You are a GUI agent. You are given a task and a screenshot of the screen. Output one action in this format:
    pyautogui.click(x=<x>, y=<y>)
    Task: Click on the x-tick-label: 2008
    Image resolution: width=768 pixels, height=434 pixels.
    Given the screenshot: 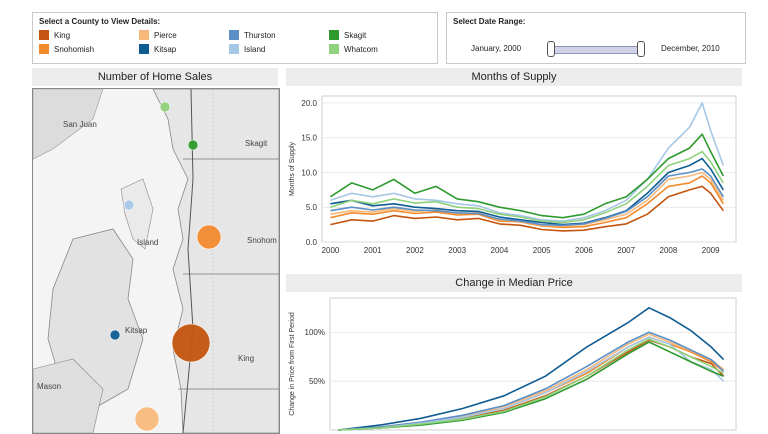 What is the action you would take?
    pyautogui.click(x=669, y=250)
    